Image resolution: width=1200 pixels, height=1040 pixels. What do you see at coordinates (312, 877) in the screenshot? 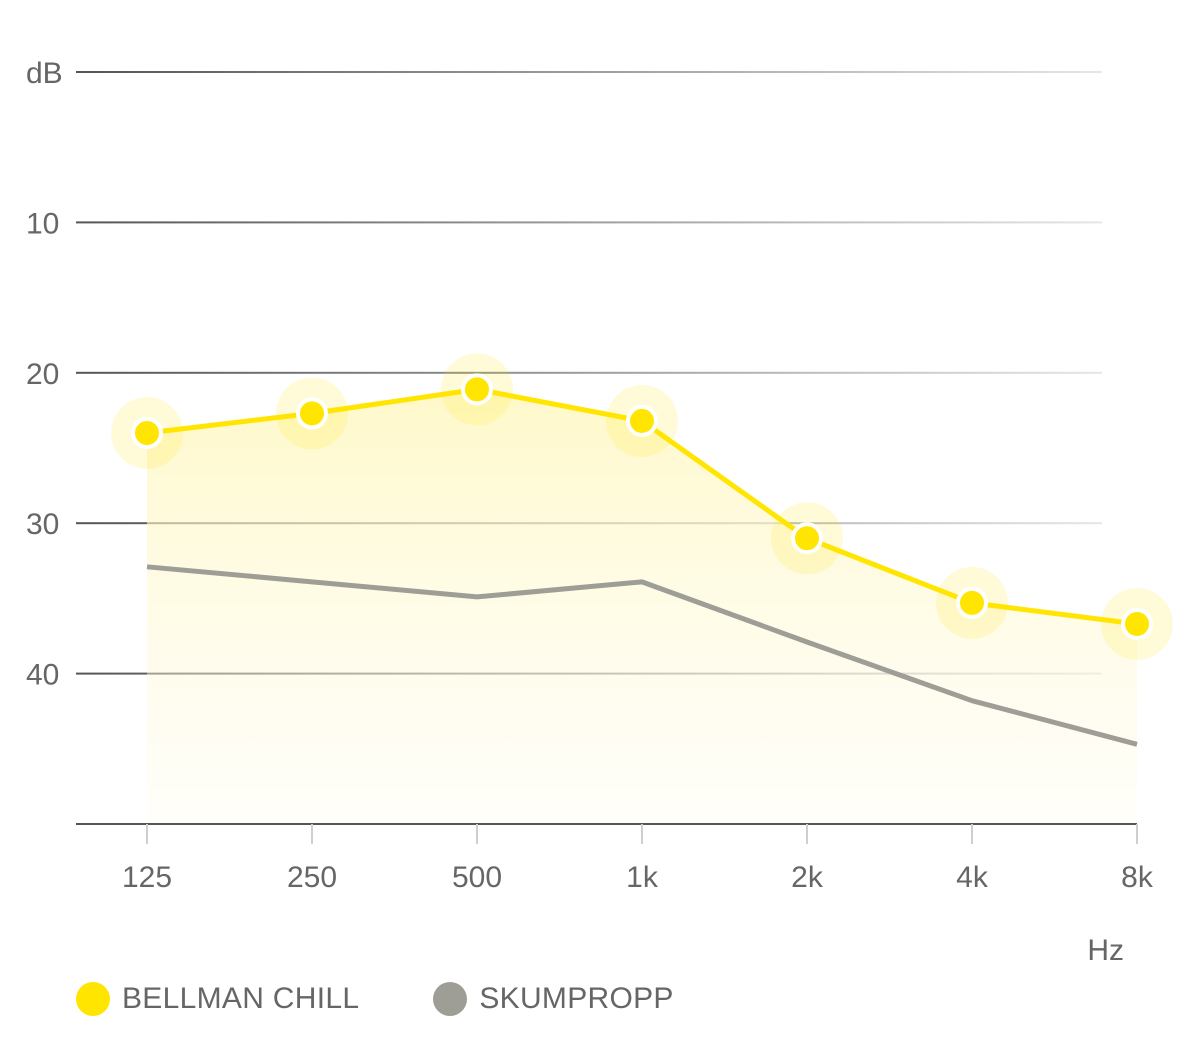
I see `x-tick-label-250: 250` at bounding box center [312, 877].